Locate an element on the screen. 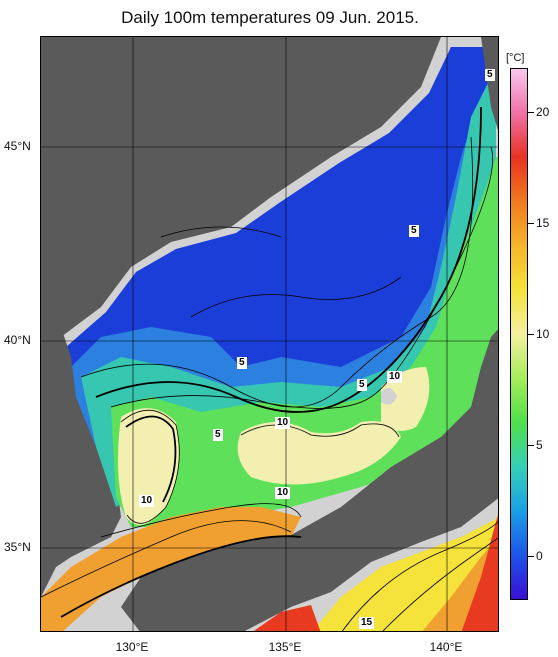 The image size is (558, 657). south-coast-hot is located at coordinates (171, 569).